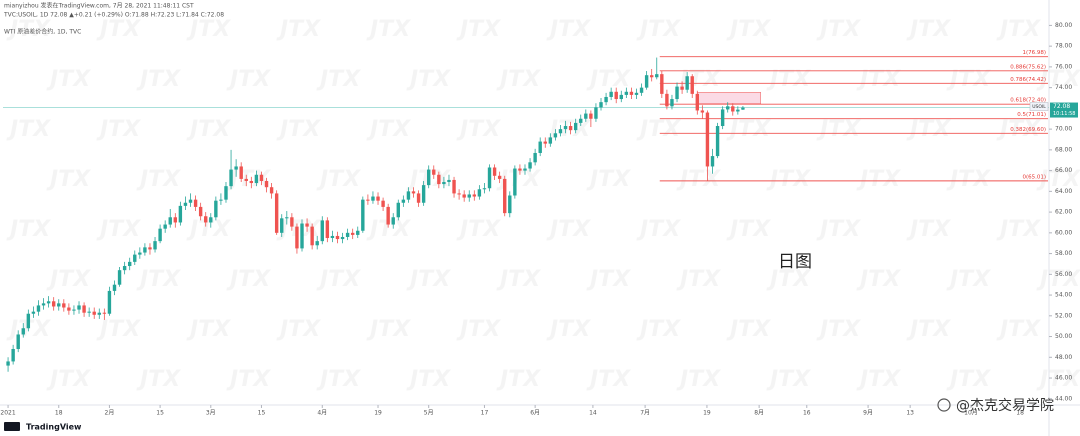 The width and height of the screenshot is (1080, 436). I want to click on y-tick-label: 74.00, so click(1063, 87).